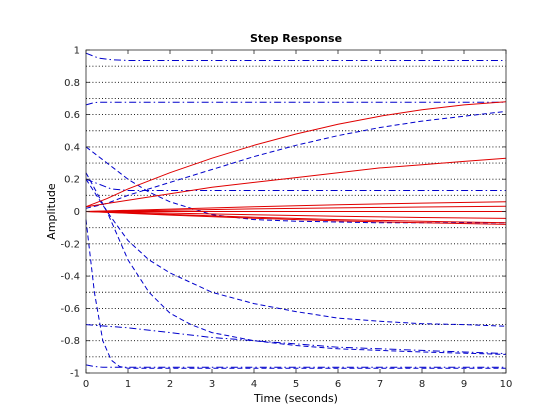 Image resolution: width=560 pixels, height=420 pixels. I want to click on x-tick-label: 9, so click(464, 384).